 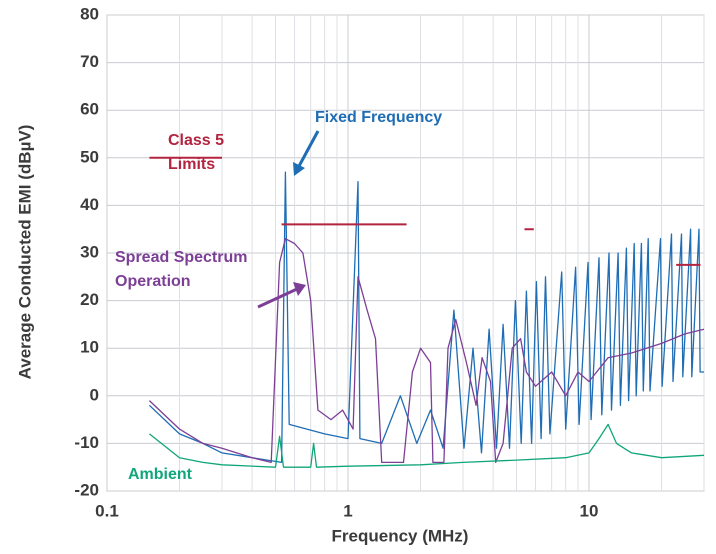 I want to click on x-axis-title: Frequency (MHz), so click(x=400, y=535).